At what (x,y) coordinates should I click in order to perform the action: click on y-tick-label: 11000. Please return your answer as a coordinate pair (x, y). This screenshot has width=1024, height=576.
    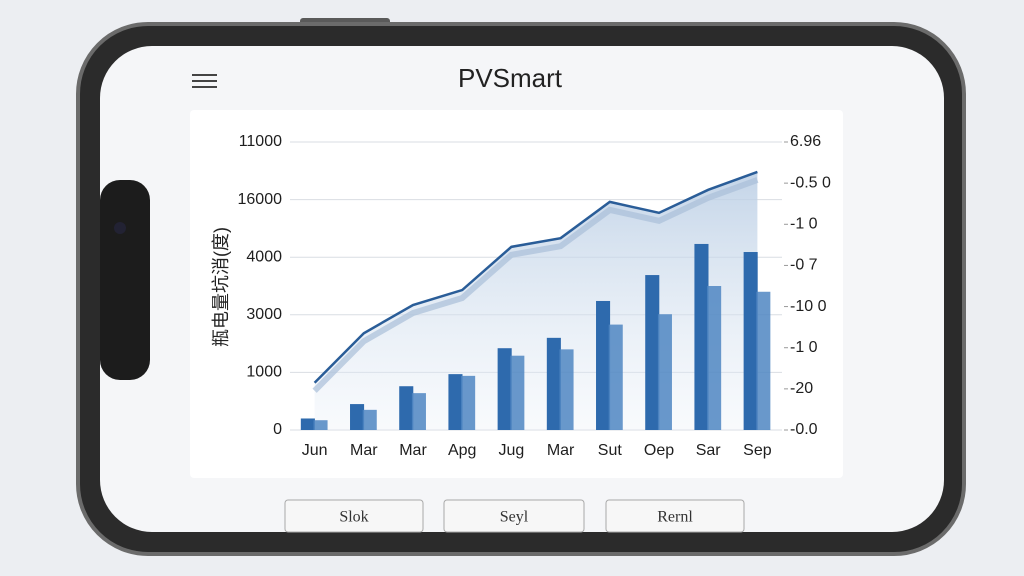
    Looking at the image, I should click on (260, 141).